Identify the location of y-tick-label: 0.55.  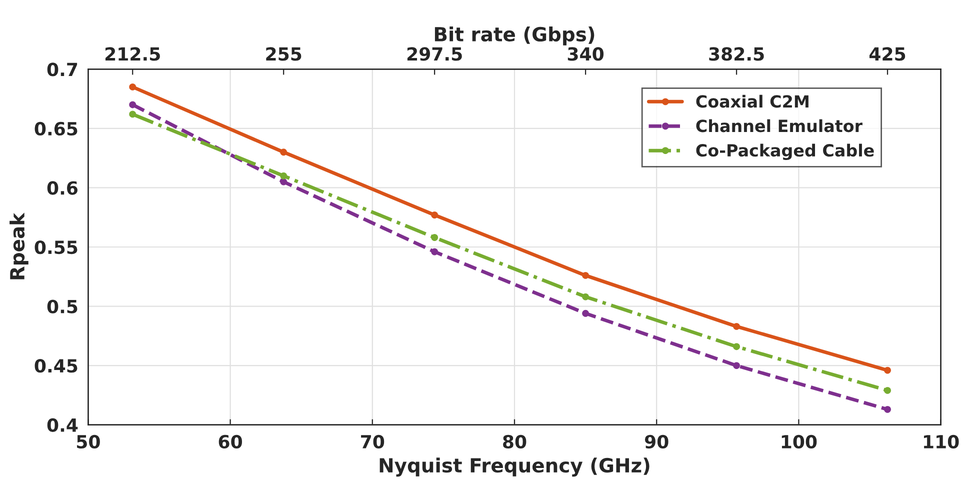
(56, 247).